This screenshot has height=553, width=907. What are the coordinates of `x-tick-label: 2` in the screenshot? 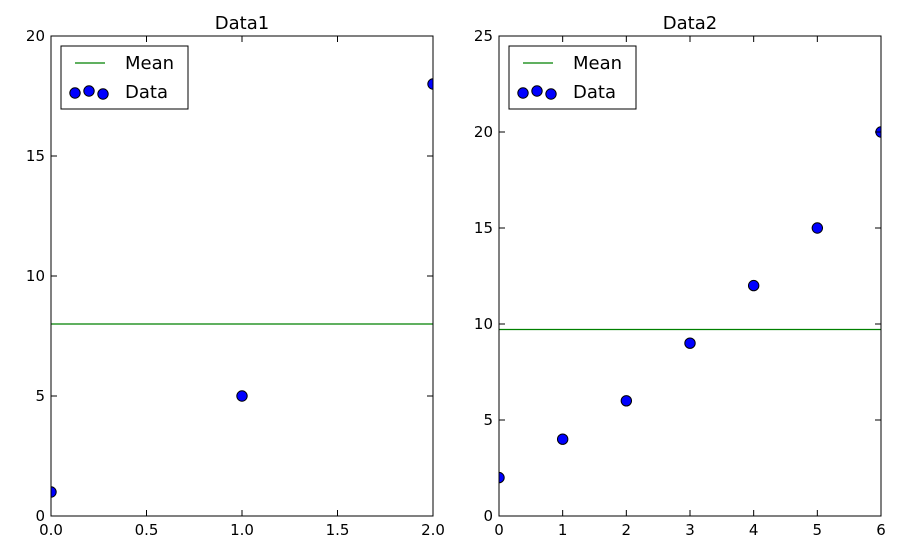 It's located at (627, 530).